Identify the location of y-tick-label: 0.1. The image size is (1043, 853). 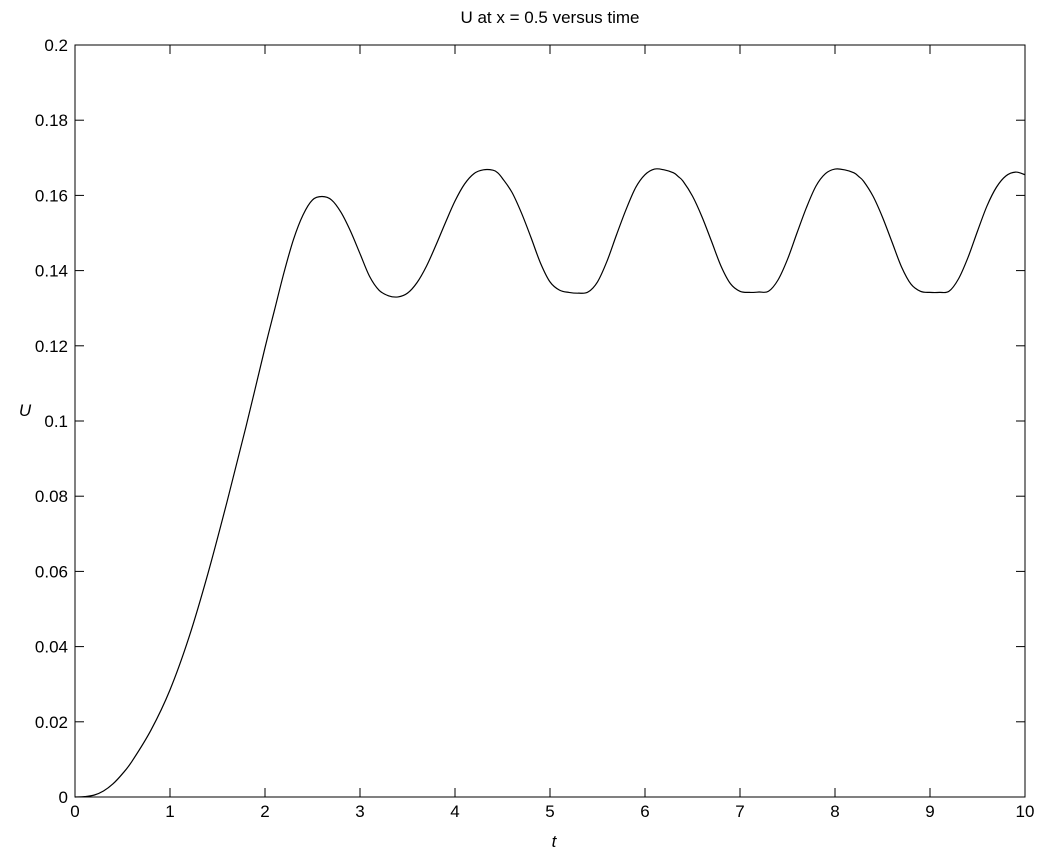
(56, 421).